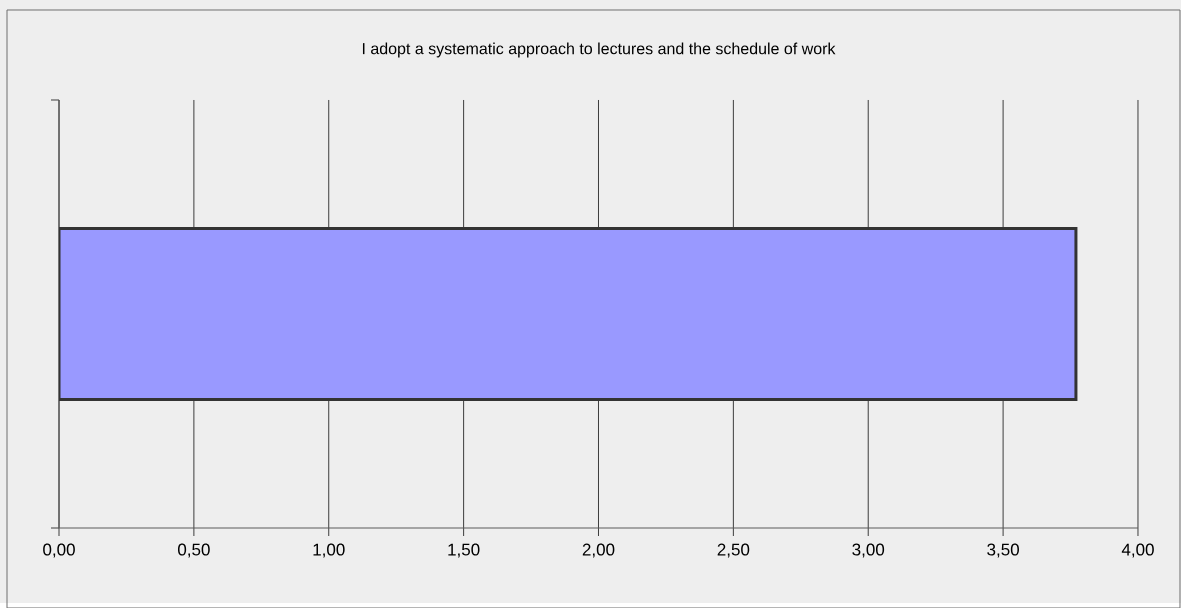  Describe the element at coordinates (868, 550) in the screenshot. I see `x-tick-label: 3,00` at that location.